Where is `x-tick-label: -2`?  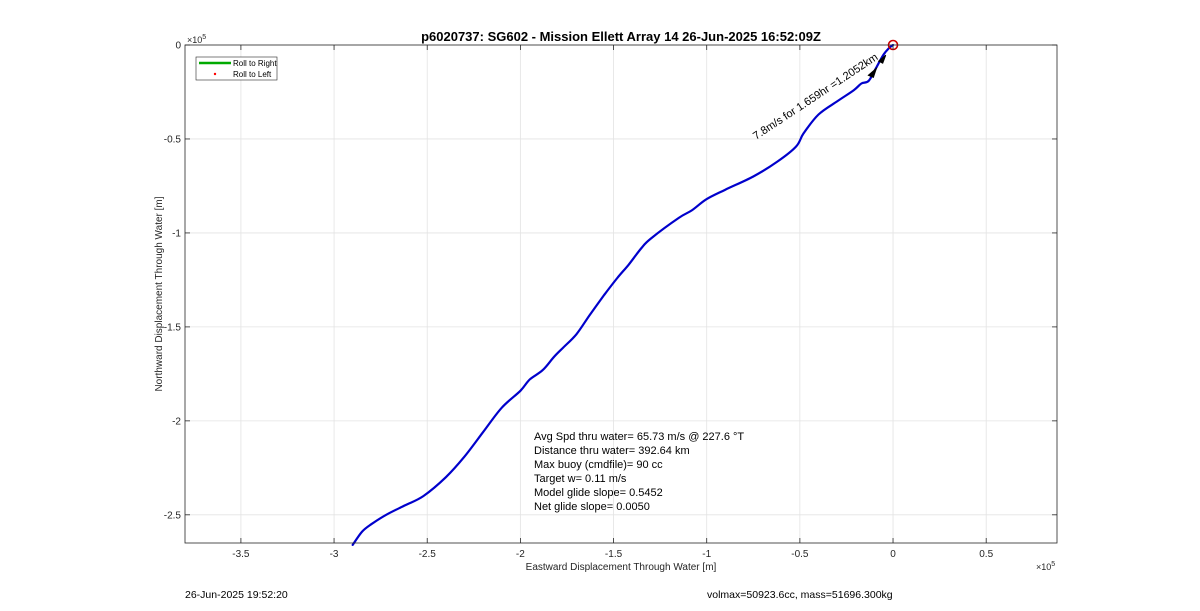 x-tick-label: -2 is located at coordinates (520, 554).